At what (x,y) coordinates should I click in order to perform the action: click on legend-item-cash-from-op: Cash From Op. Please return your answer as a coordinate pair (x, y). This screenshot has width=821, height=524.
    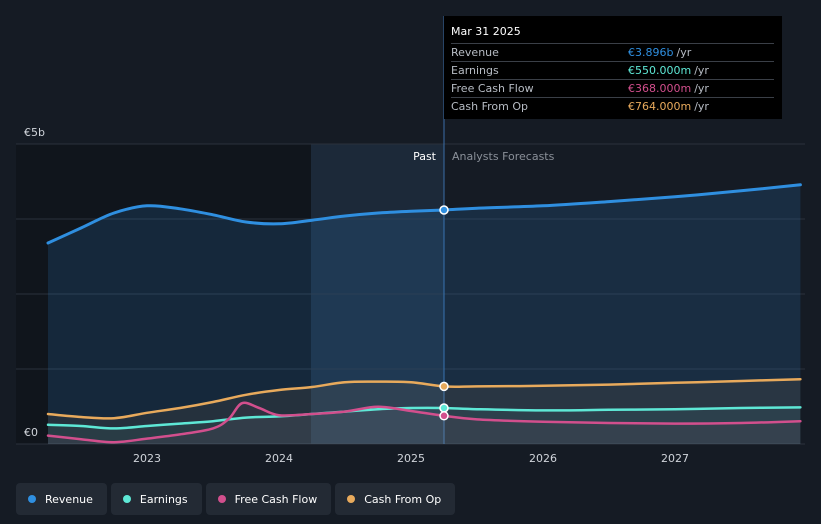
    Looking at the image, I should click on (395, 499).